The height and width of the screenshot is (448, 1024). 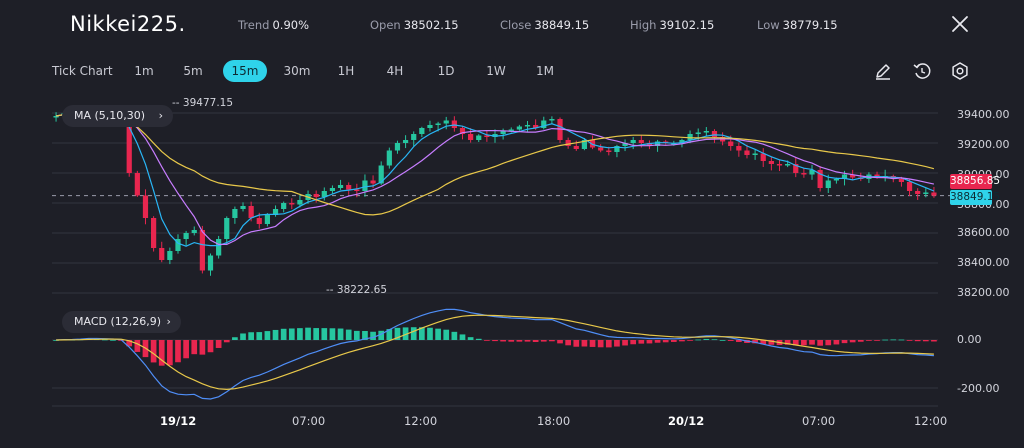 What do you see at coordinates (687, 25) in the screenshot?
I see `high-value: 39102.15` at bounding box center [687, 25].